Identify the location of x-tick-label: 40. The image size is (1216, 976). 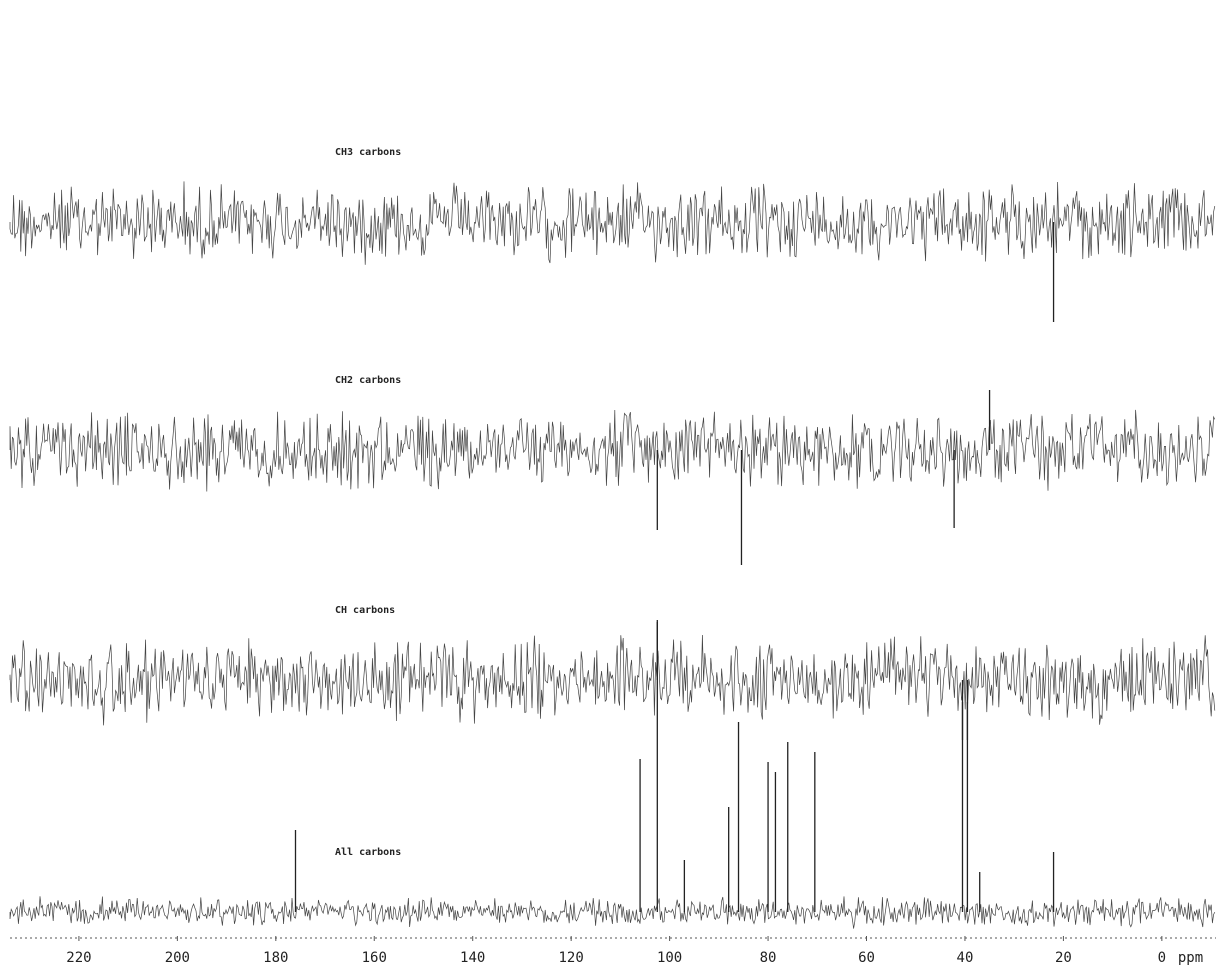
(965, 958).